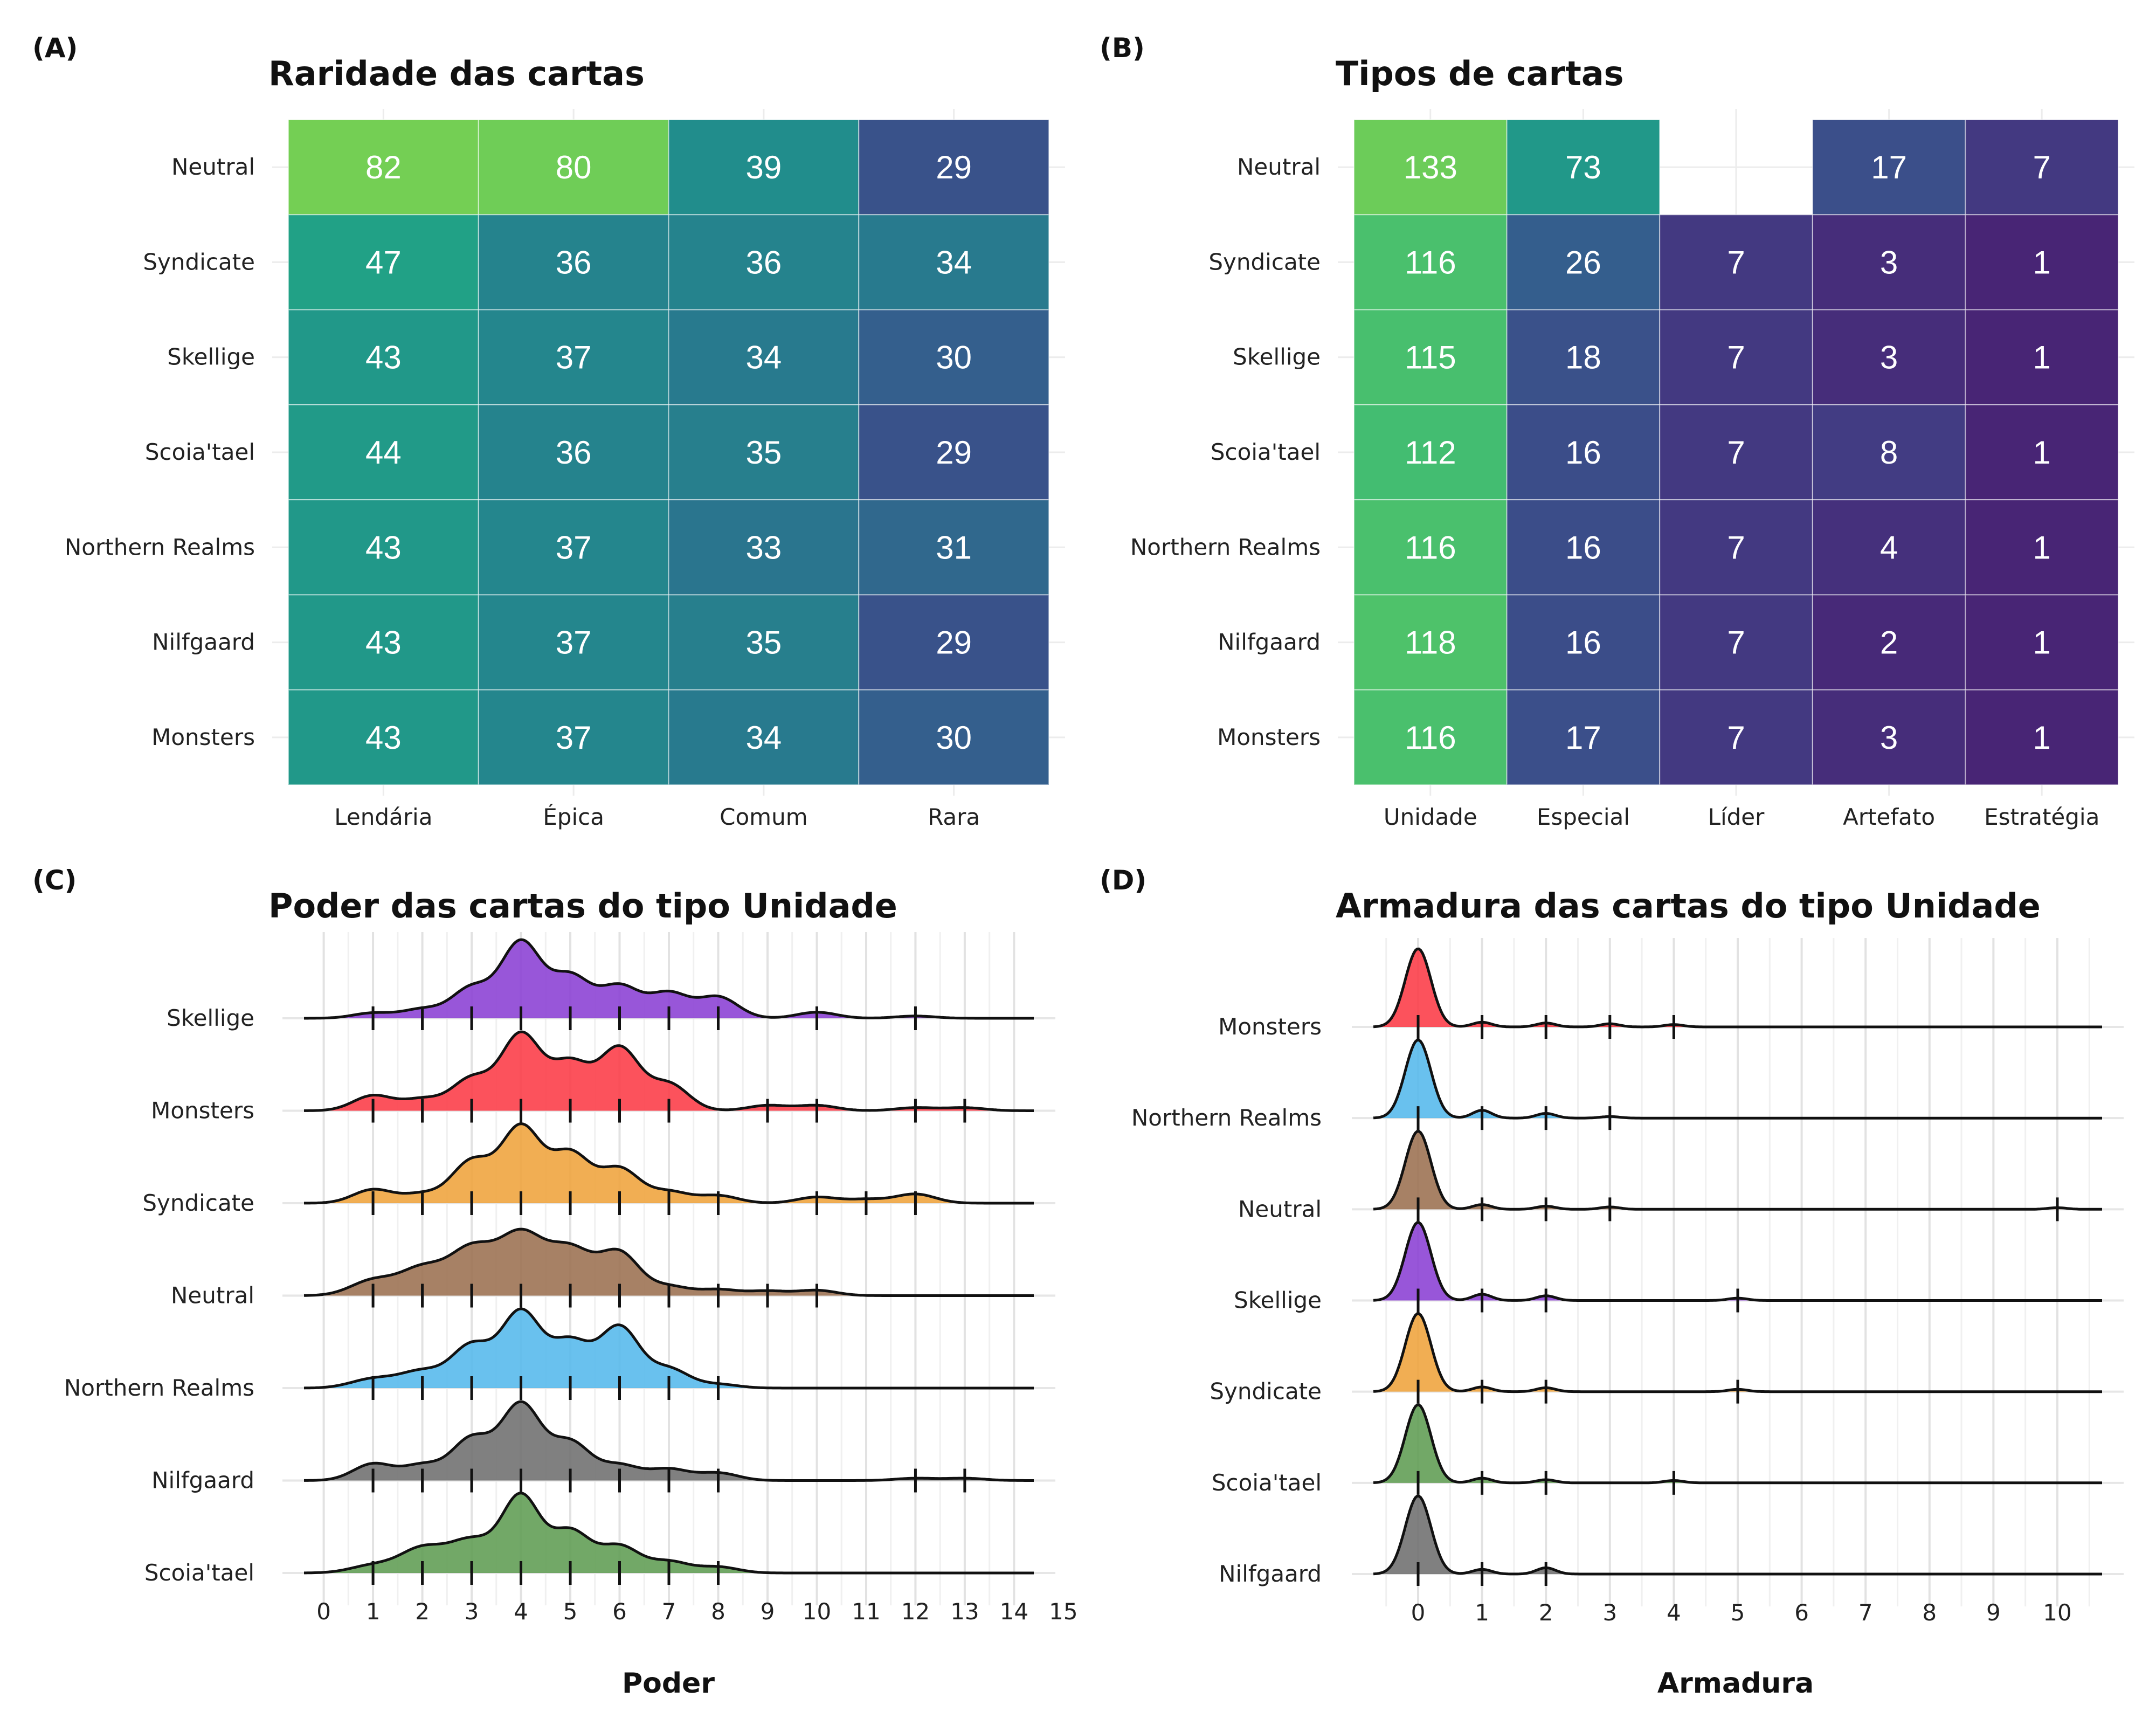 Image resolution: width=2156 pixels, height=1725 pixels. I want to click on panel-a-cell-label: 30, so click(954, 738).